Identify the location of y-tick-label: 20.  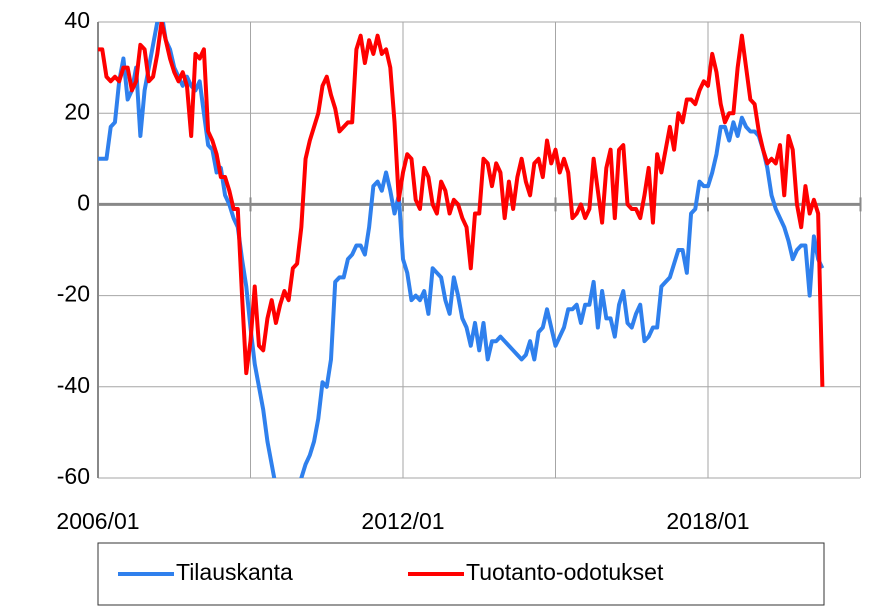
(77, 111).